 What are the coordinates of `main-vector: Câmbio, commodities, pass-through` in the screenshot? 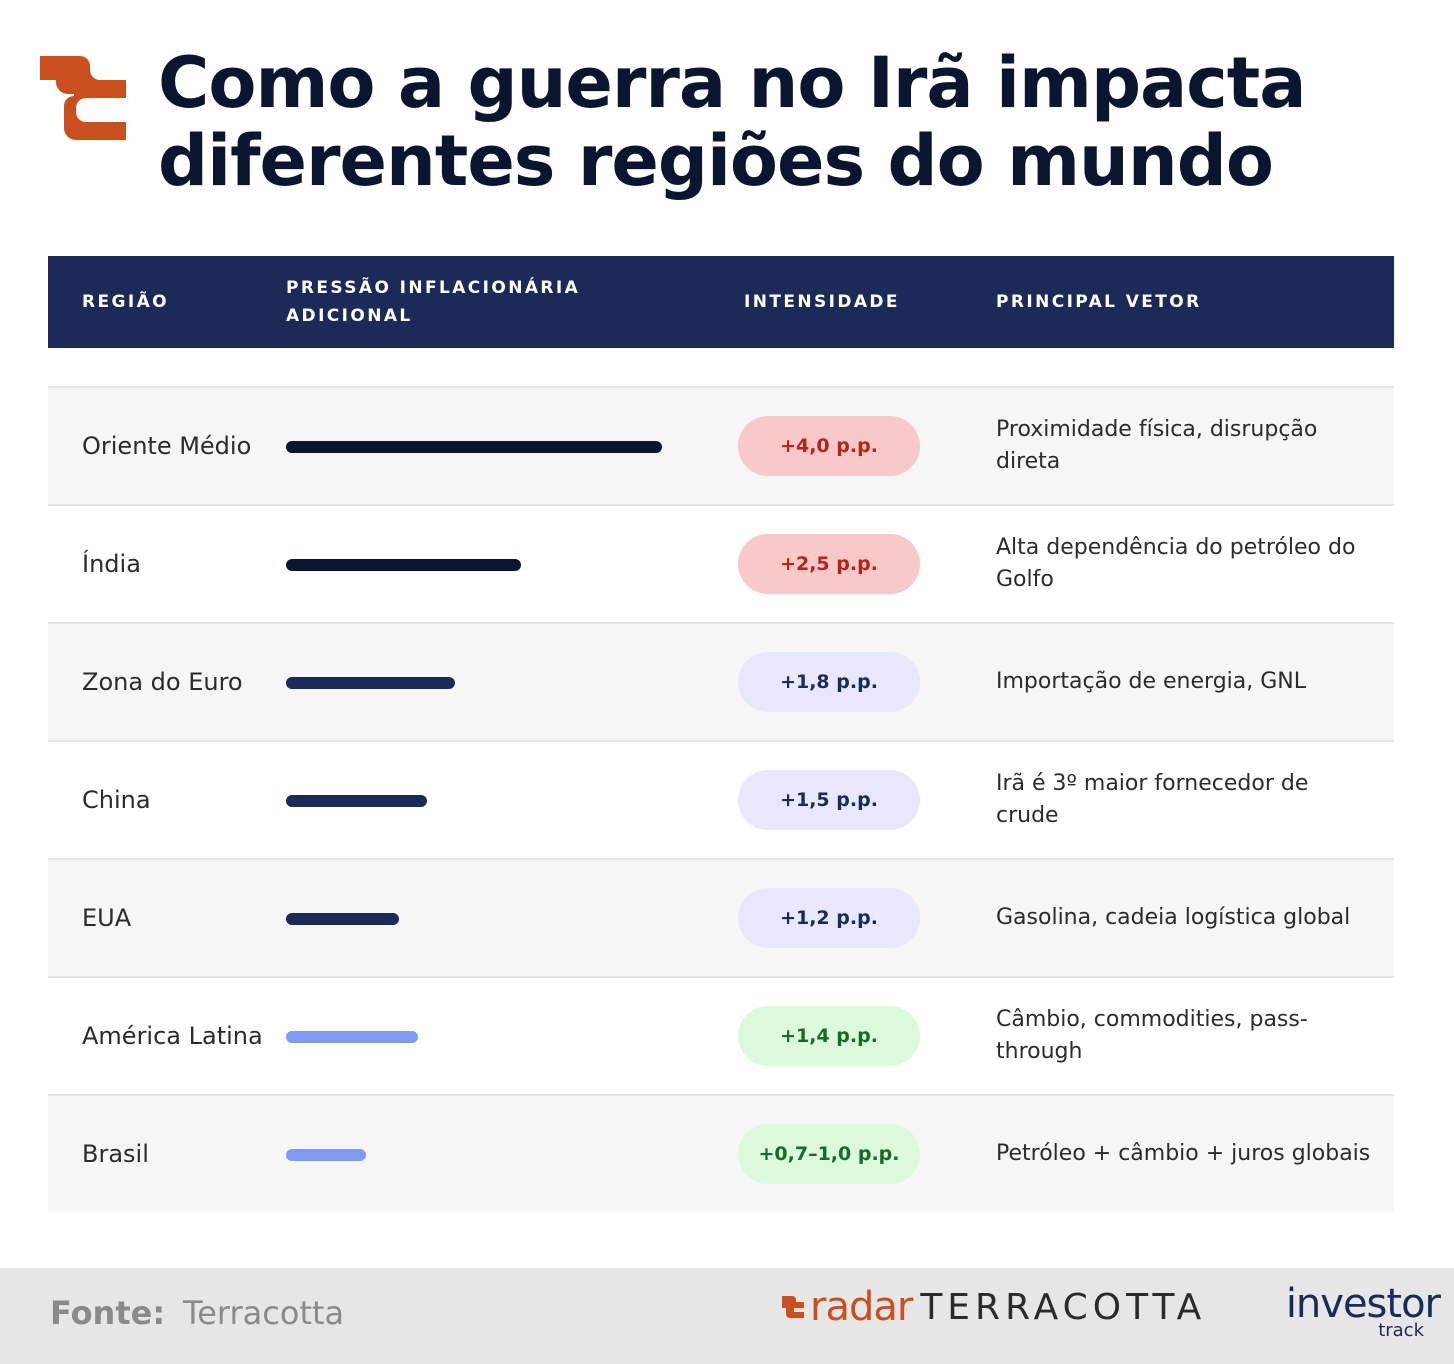 It's located at (1152, 1035).